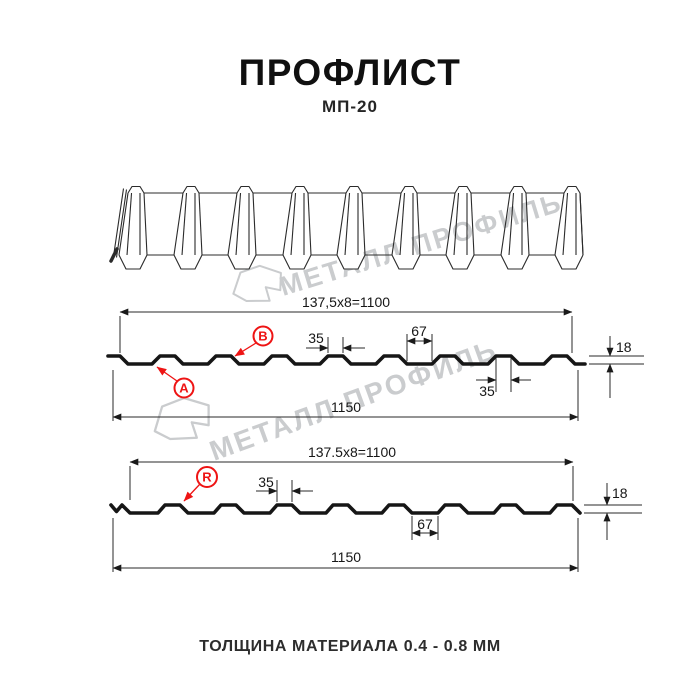 The image size is (700, 700). What do you see at coordinates (421, 244) in the screenshot?
I see `watermark-text: МЕТАЛЛ ПРОФИЛЬ` at bounding box center [421, 244].